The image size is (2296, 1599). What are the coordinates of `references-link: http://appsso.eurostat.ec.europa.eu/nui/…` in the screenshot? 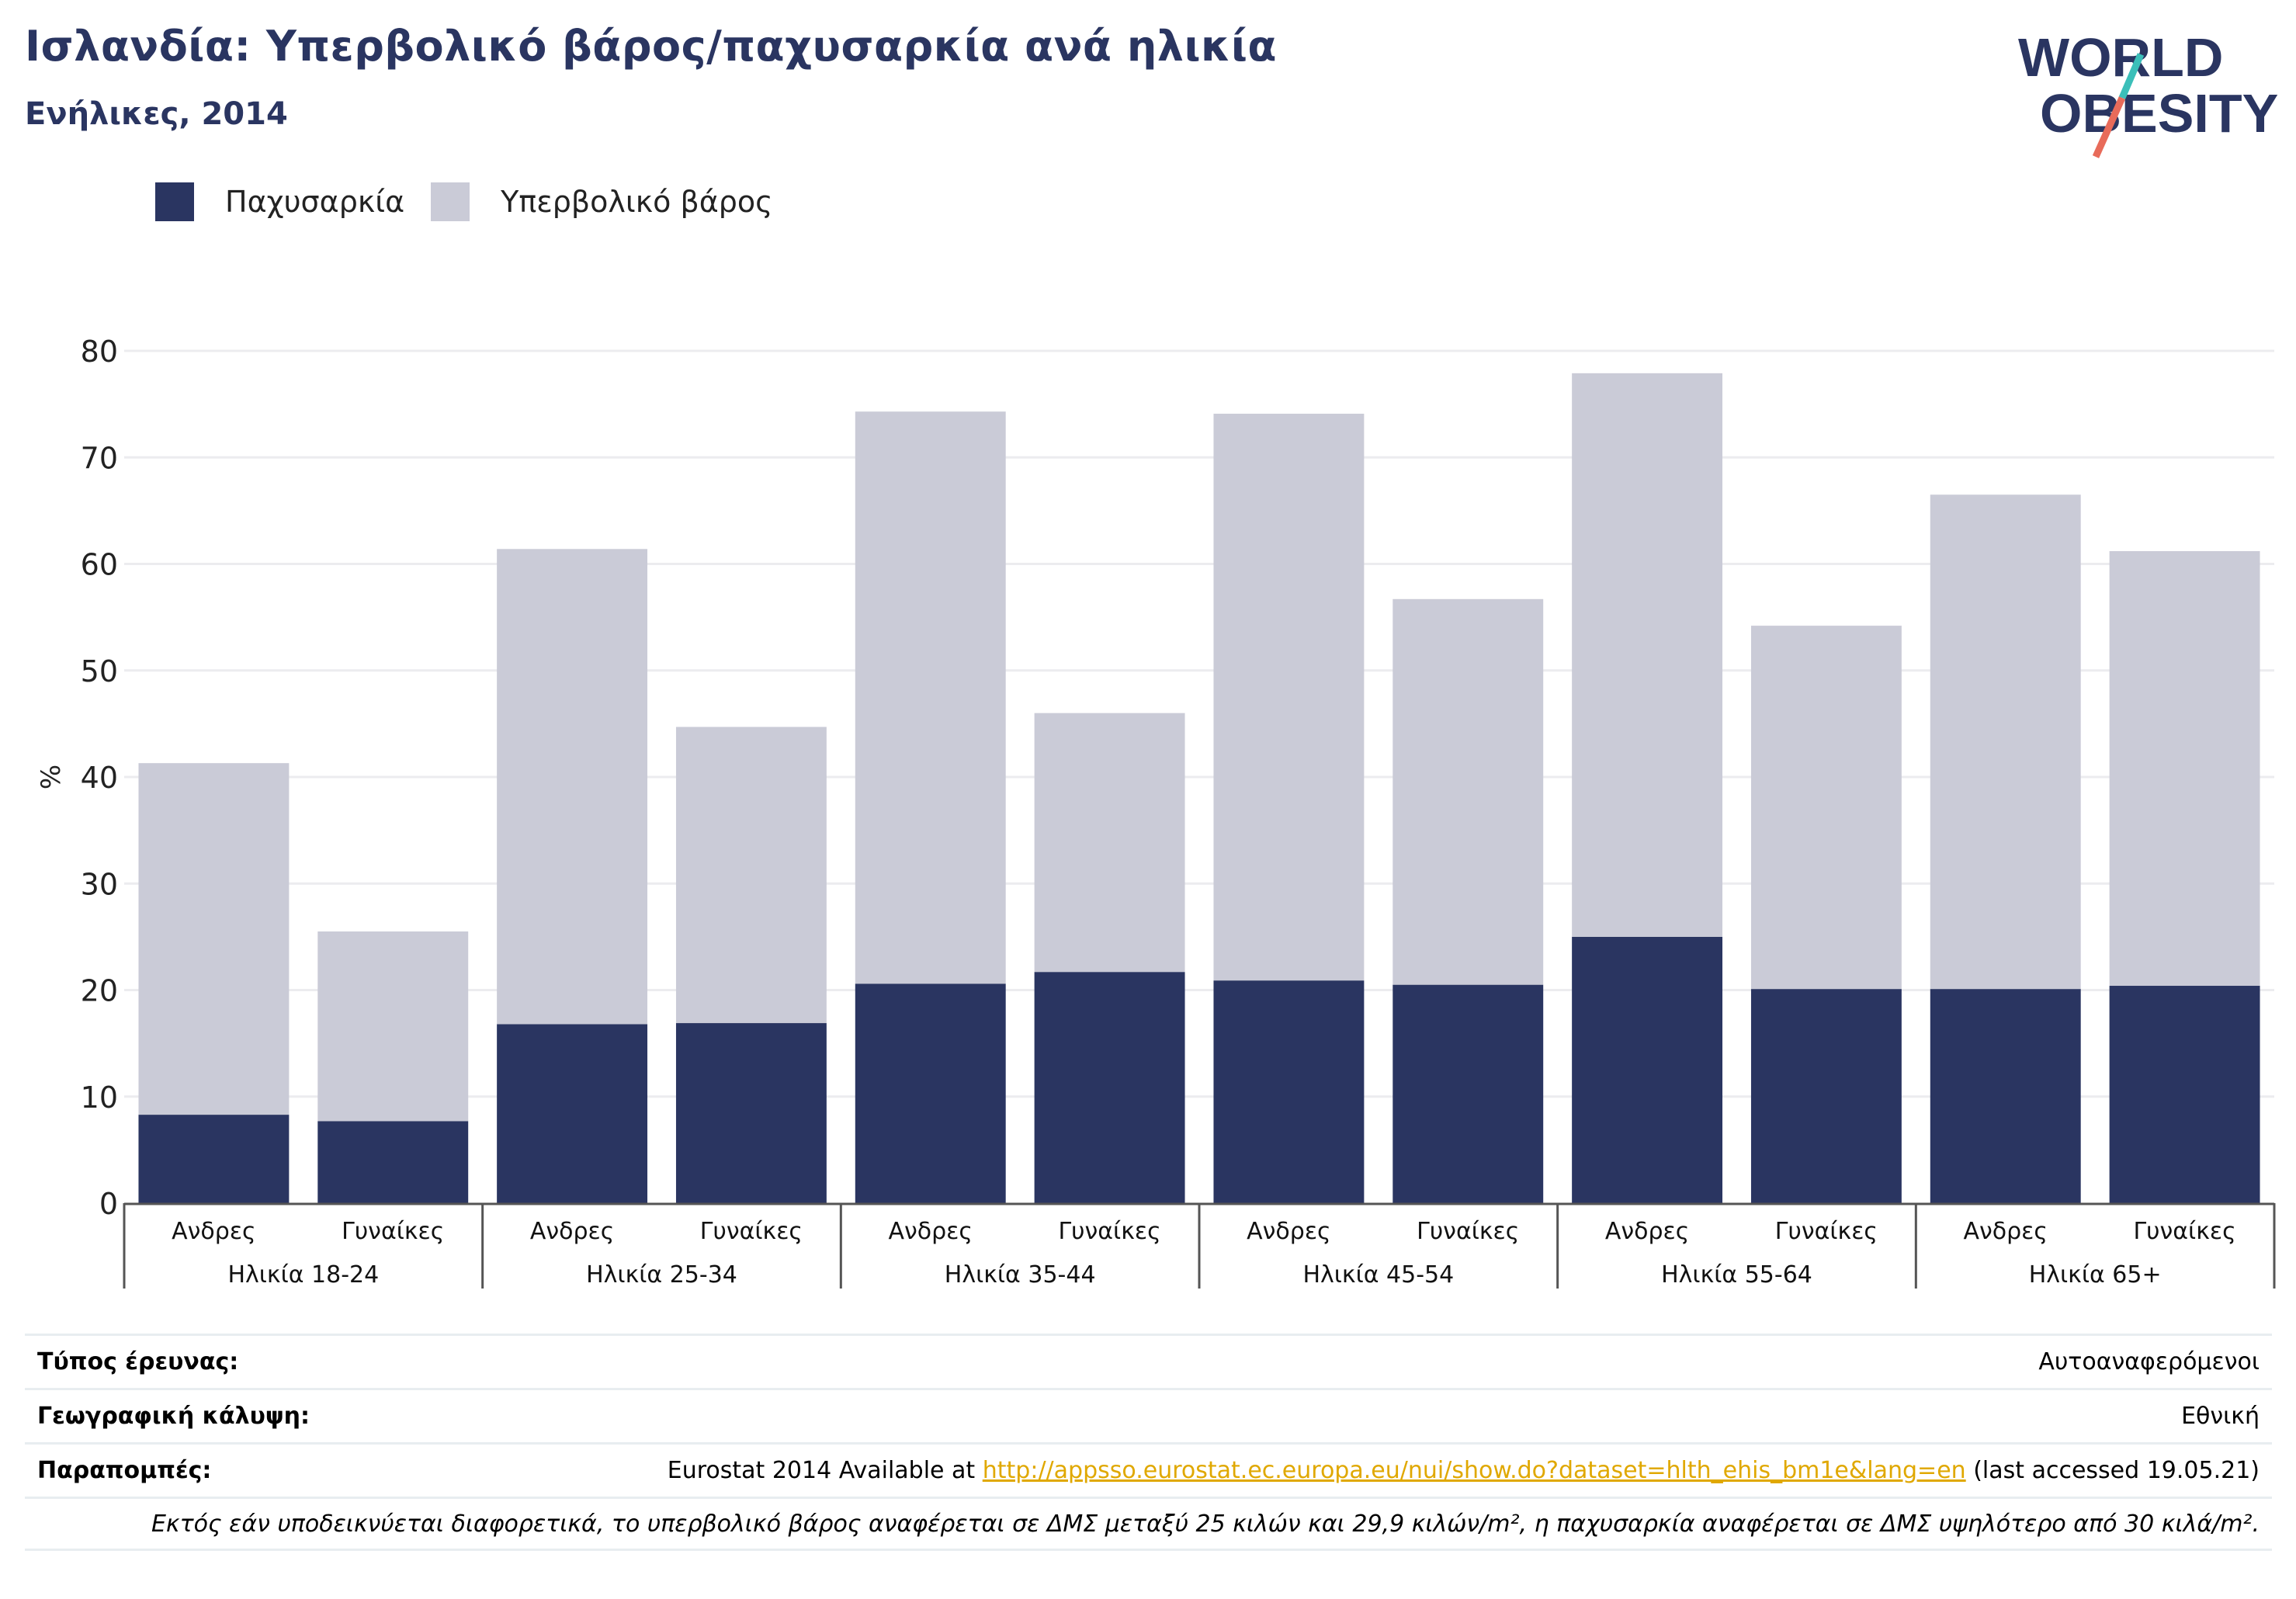 It's located at (1474, 1470).